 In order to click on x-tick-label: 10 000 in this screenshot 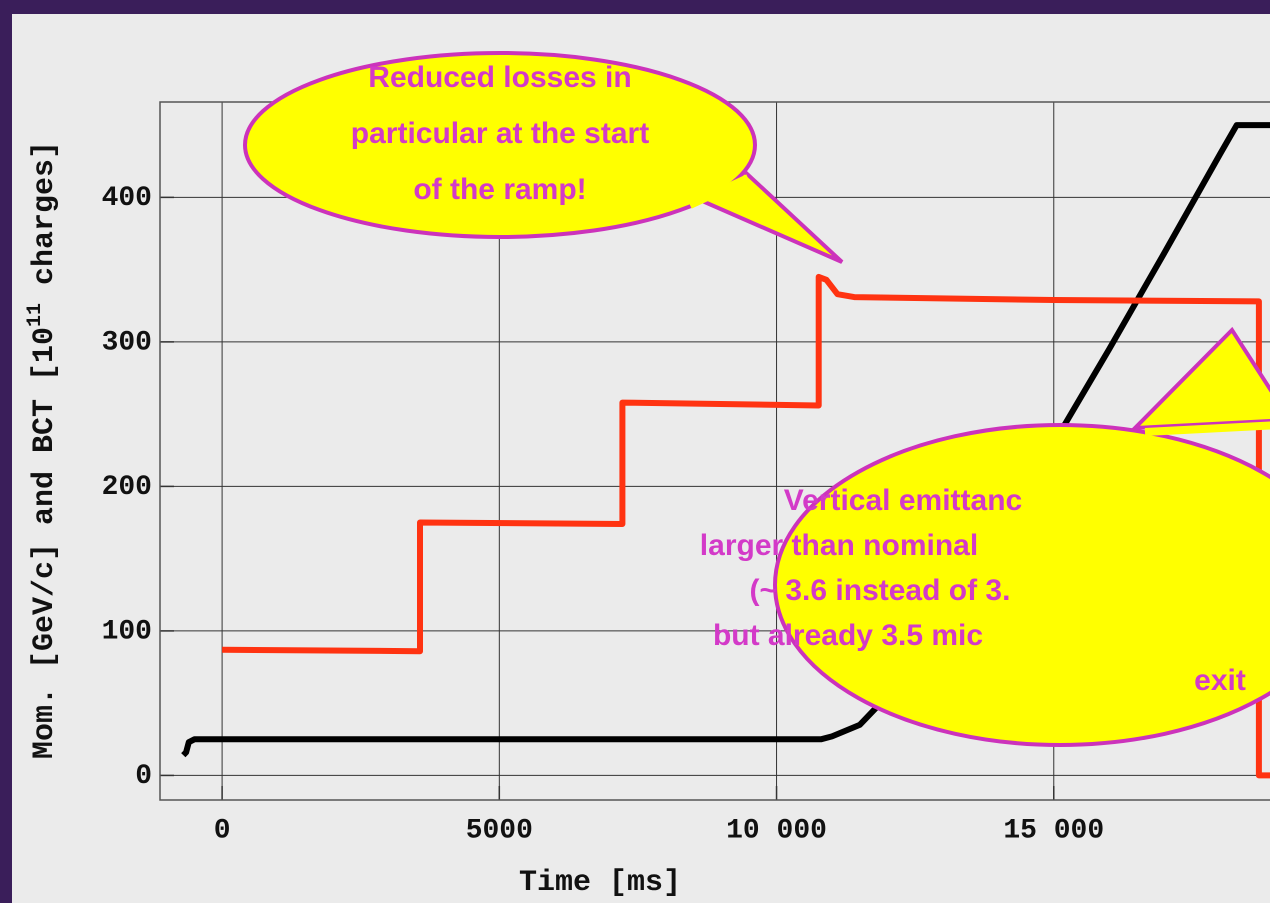, I will do `click(776, 830)`.